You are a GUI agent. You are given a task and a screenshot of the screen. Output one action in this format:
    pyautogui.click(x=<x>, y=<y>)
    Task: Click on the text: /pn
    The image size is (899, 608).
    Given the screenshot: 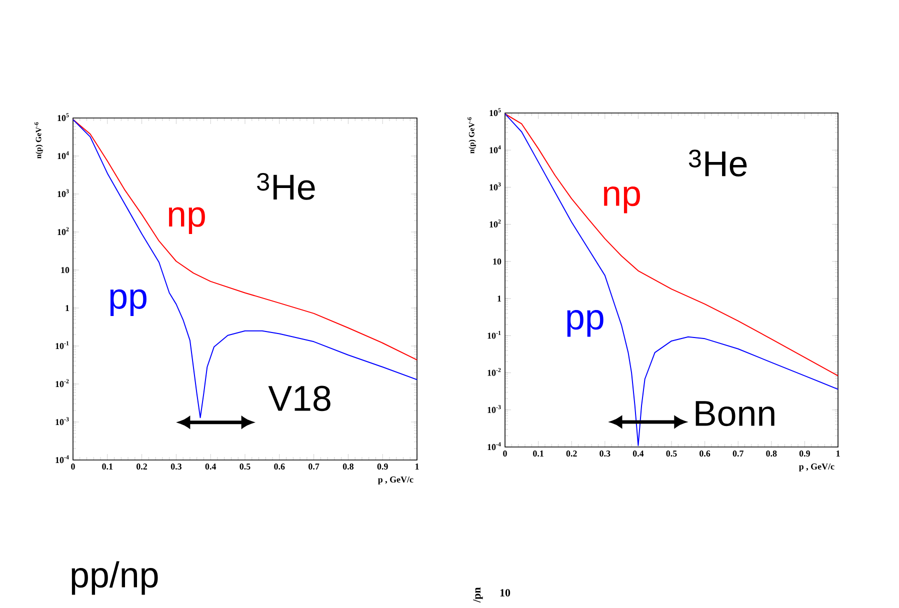 What is the action you would take?
    pyautogui.click(x=478, y=595)
    